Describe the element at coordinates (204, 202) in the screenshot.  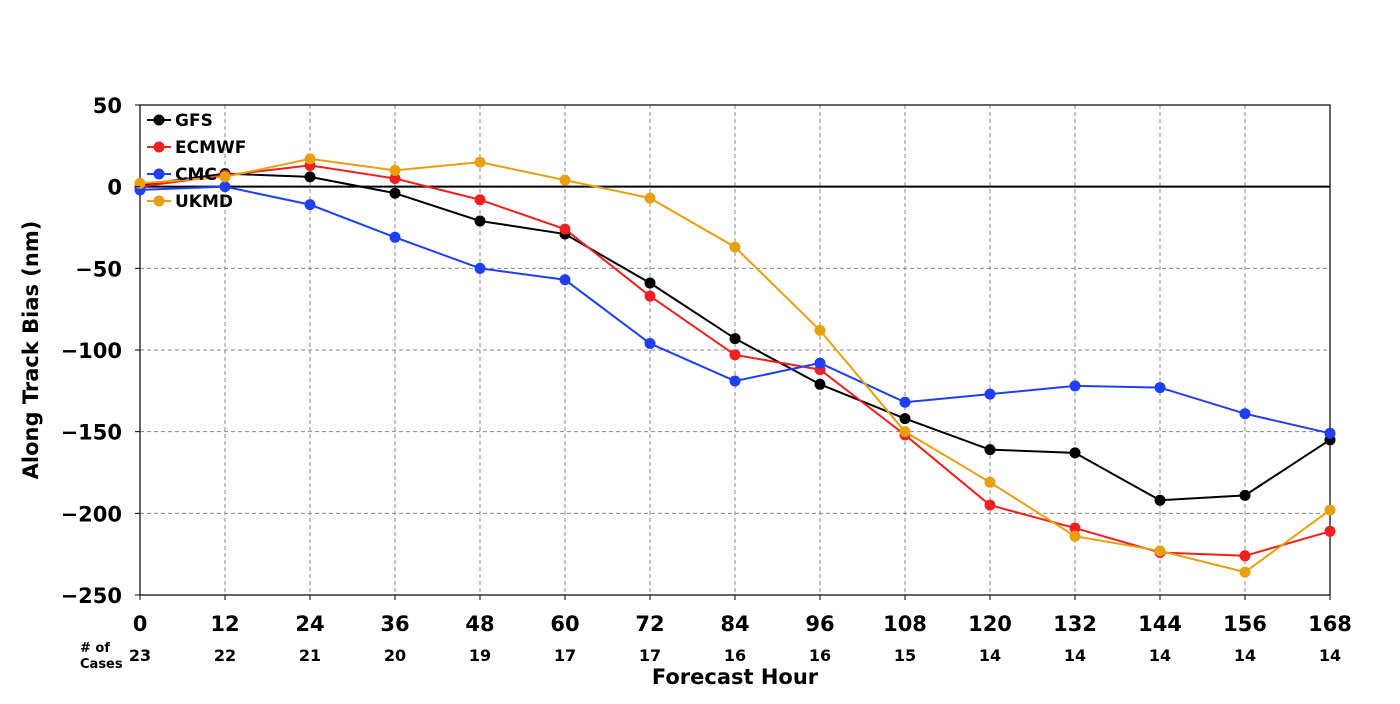
I see `legend-label-ukmd: UKMD` at that location.